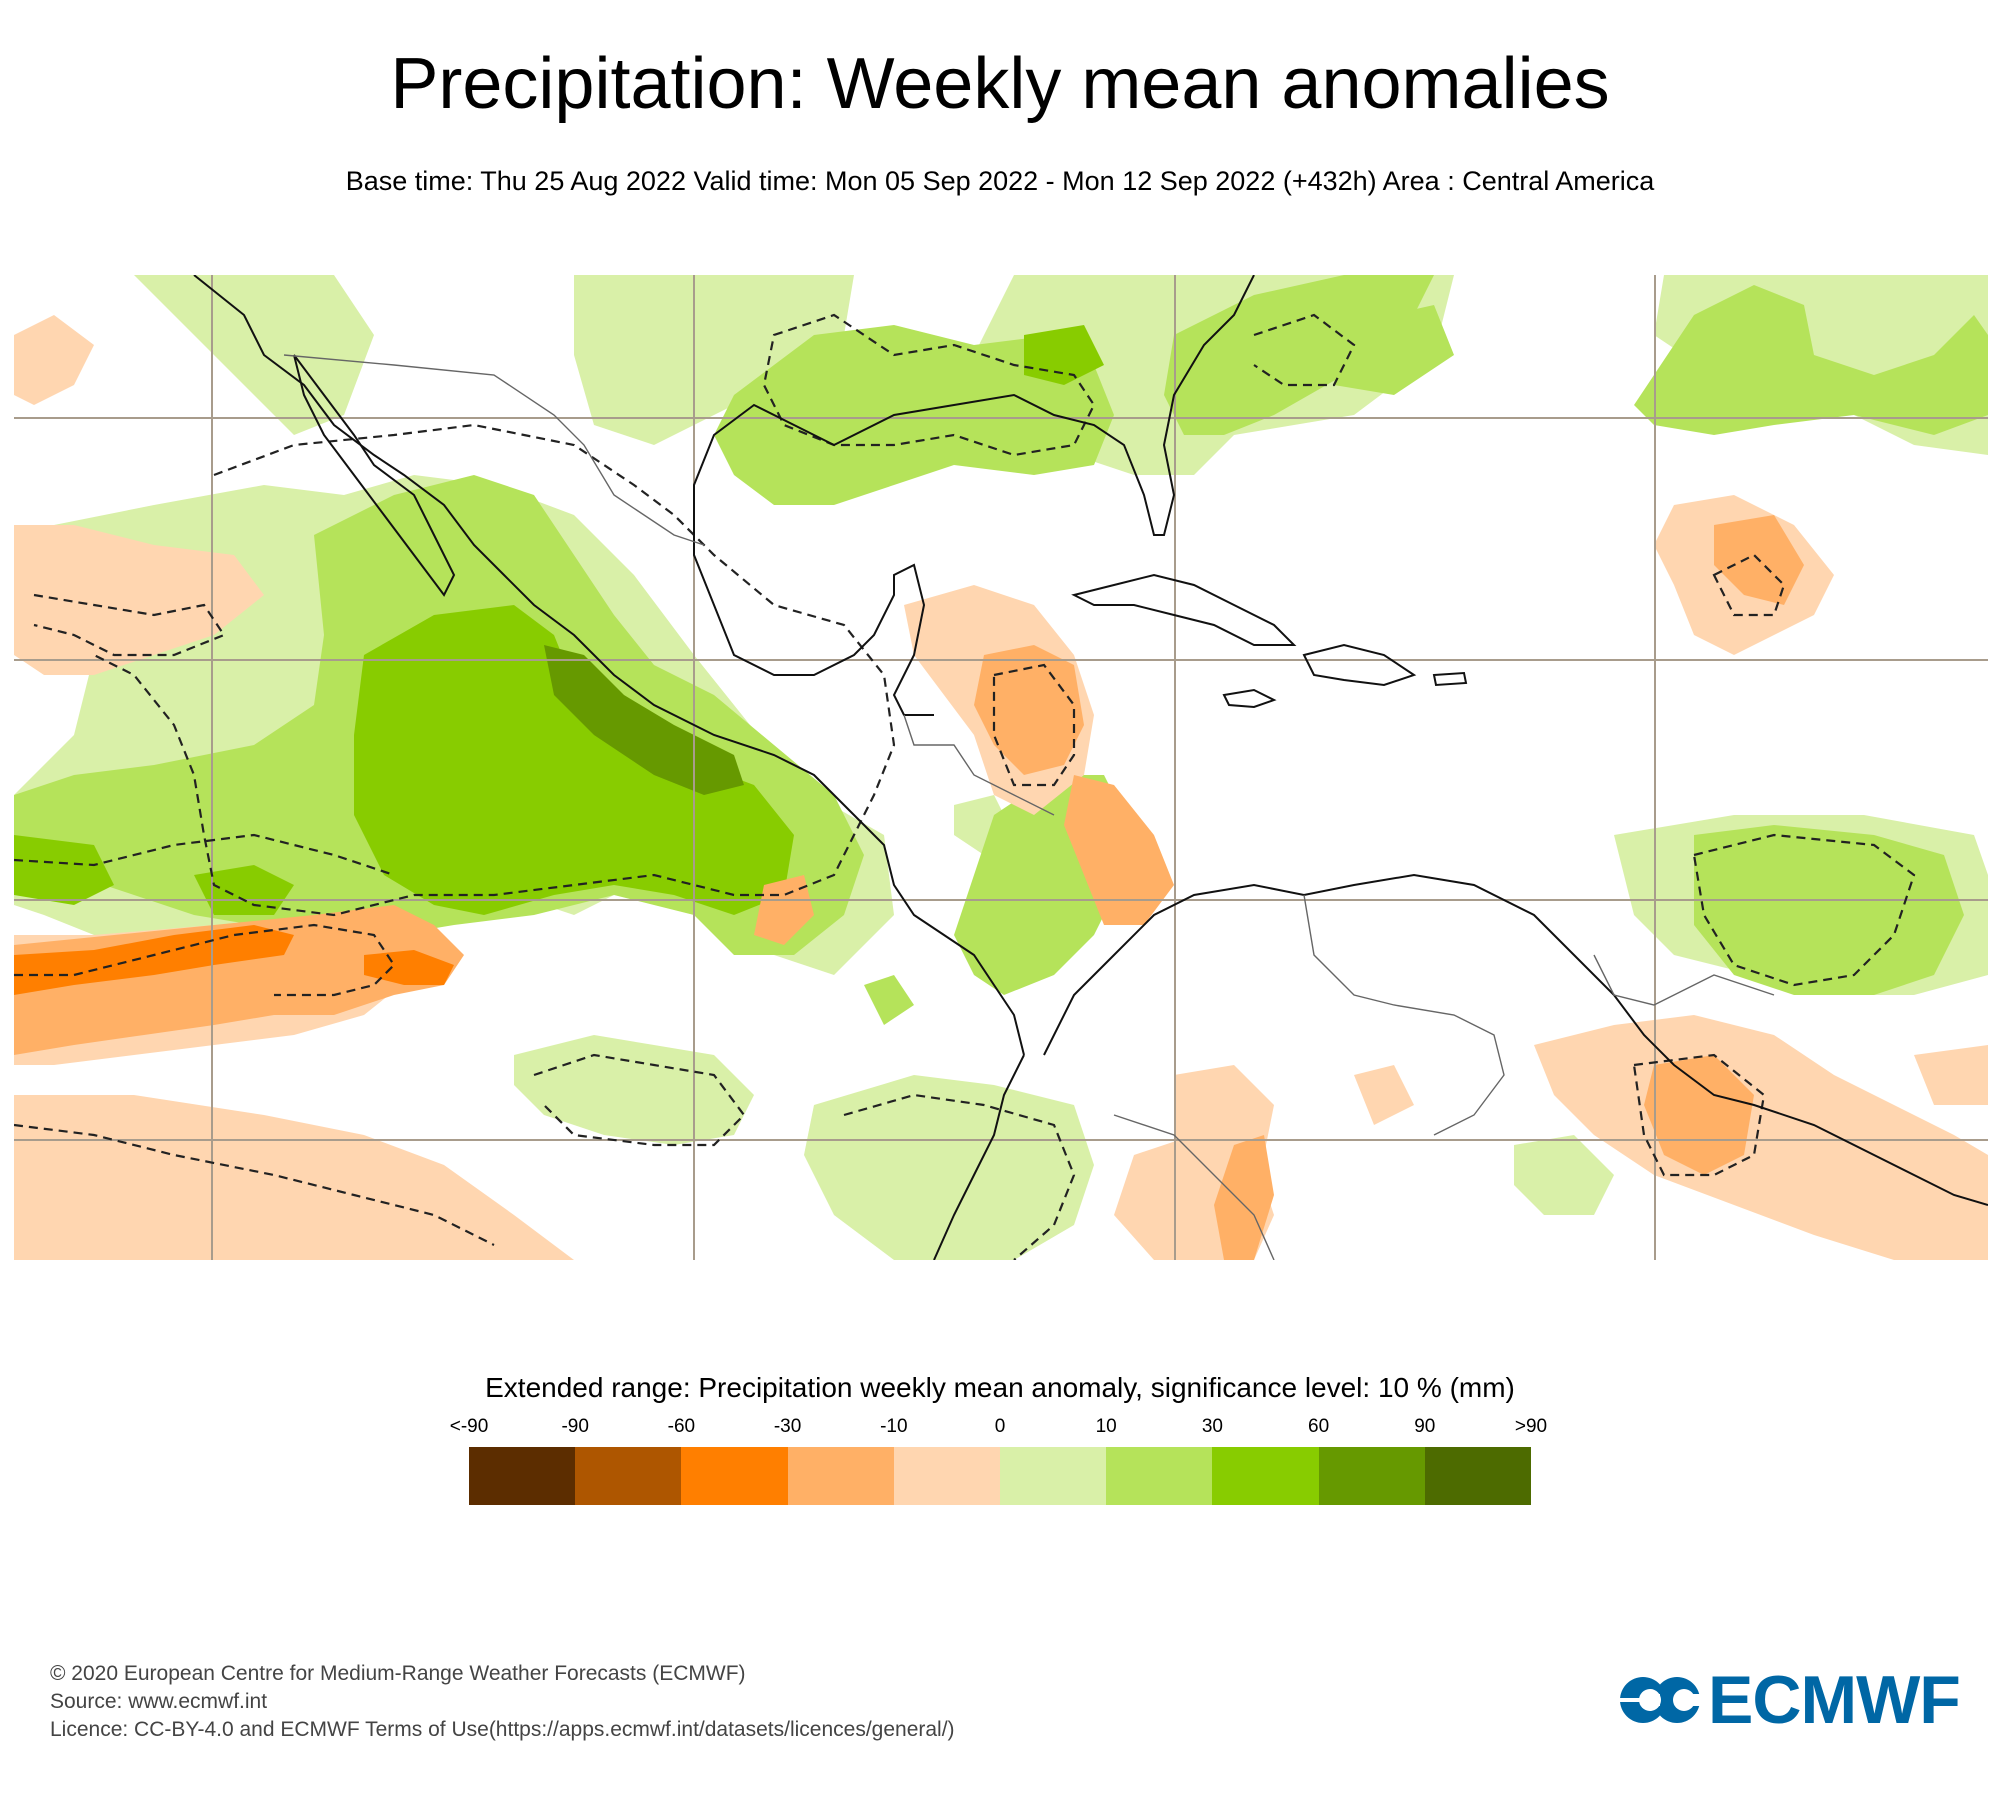 This screenshot has height=1800, width=2000. What do you see at coordinates (1404, 1015) in the screenshot?
I see `border-colombia-venezuela` at bounding box center [1404, 1015].